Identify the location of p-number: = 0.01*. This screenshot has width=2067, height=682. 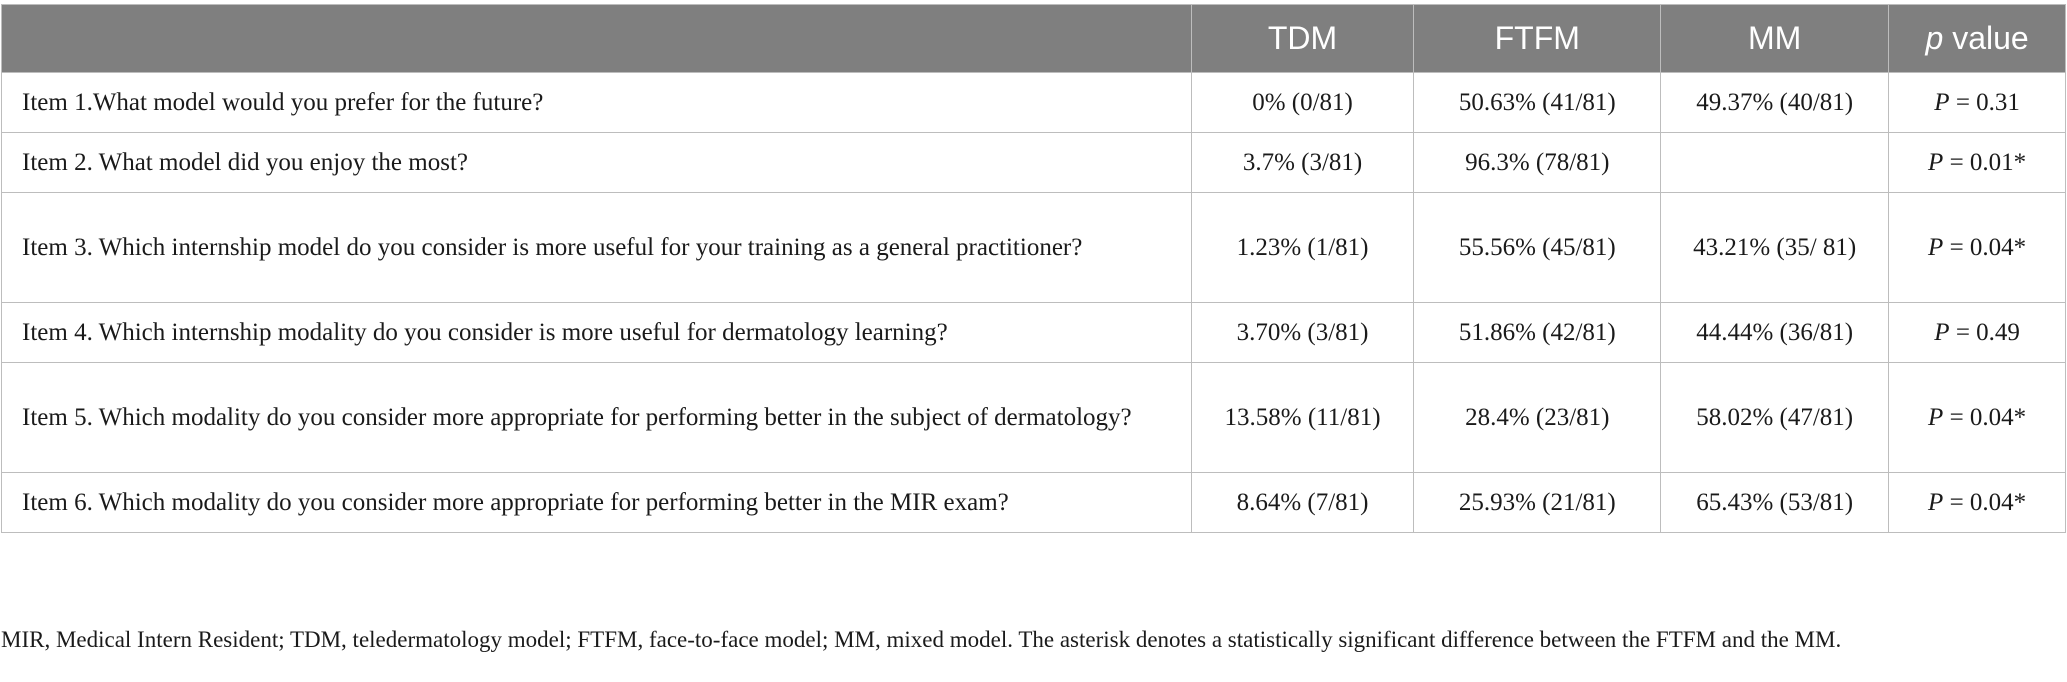
(1985, 162).